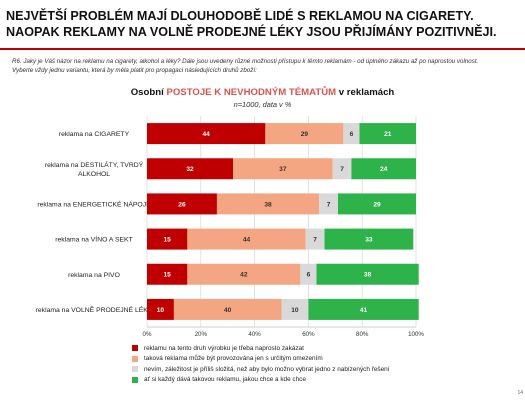  I want to click on x-tick-label: 40%, so click(254, 334).